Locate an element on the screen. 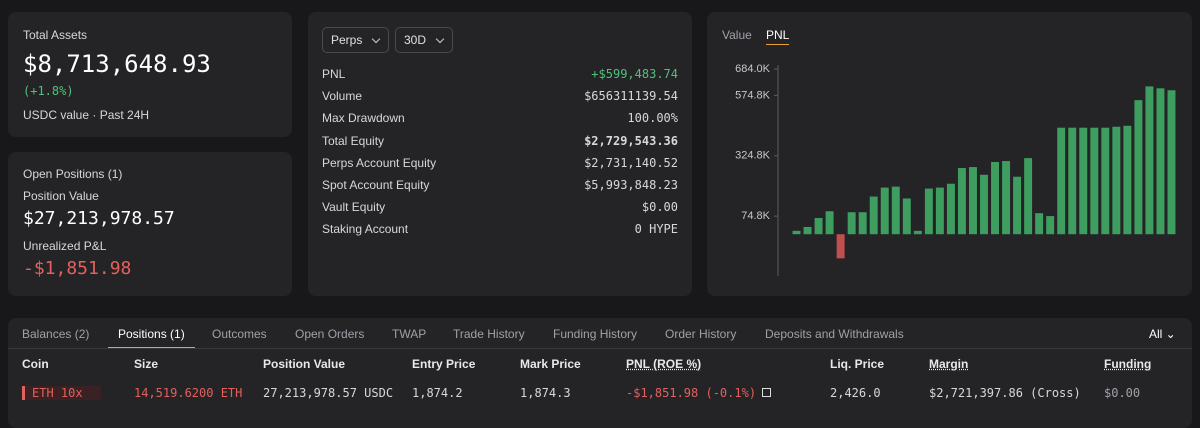  tab: Order History is located at coordinates (701, 334).